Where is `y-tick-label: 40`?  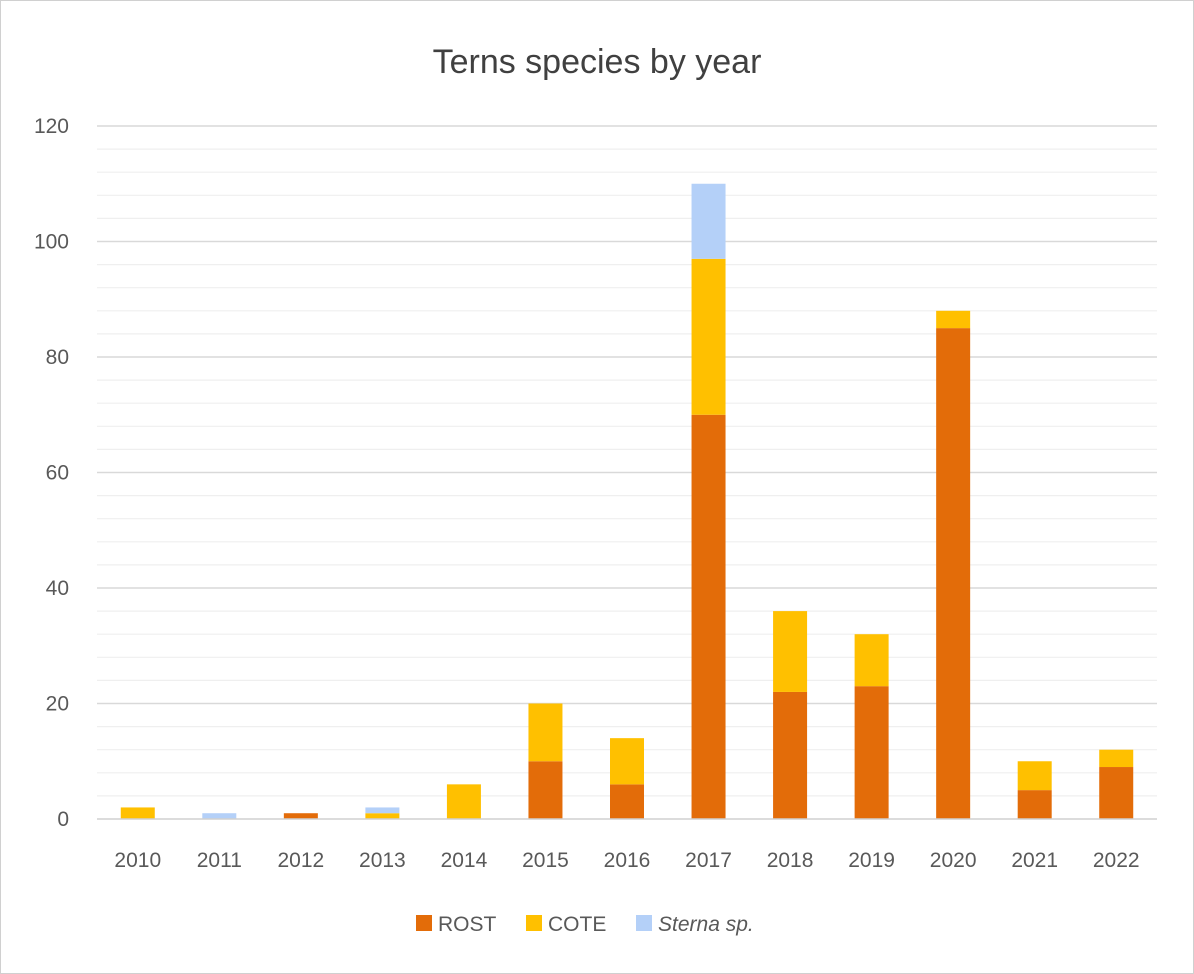
y-tick-label: 40 is located at coordinates (57, 588).